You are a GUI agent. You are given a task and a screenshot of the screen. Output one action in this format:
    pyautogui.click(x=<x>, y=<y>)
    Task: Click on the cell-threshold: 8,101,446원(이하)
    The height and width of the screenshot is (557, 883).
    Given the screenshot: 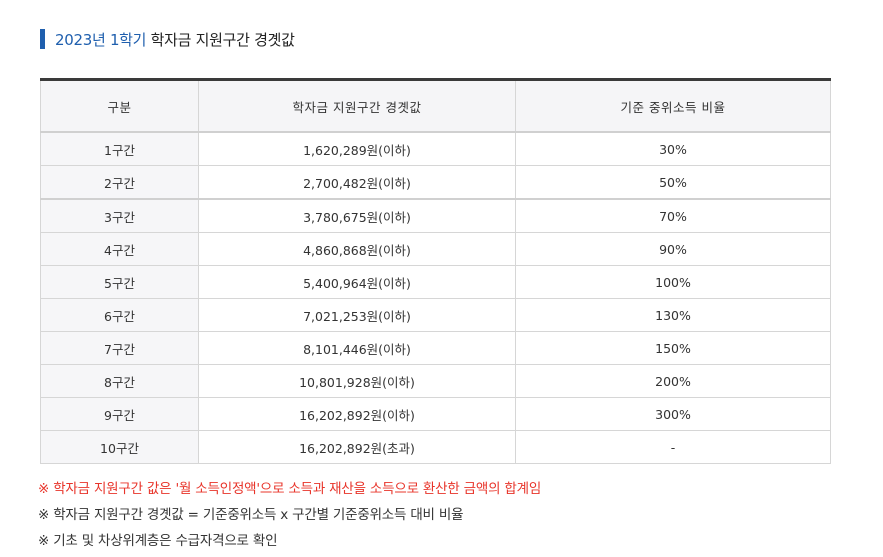 What is the action you would take?
    pyautogui.click(x=357, y=348)
    